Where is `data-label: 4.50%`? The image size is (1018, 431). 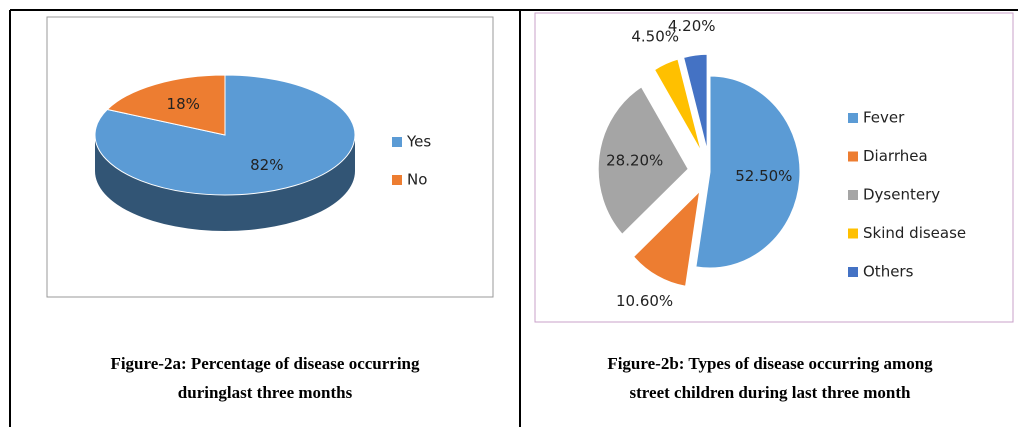
data-label: 4.50% is located at coordinates (655, 37).